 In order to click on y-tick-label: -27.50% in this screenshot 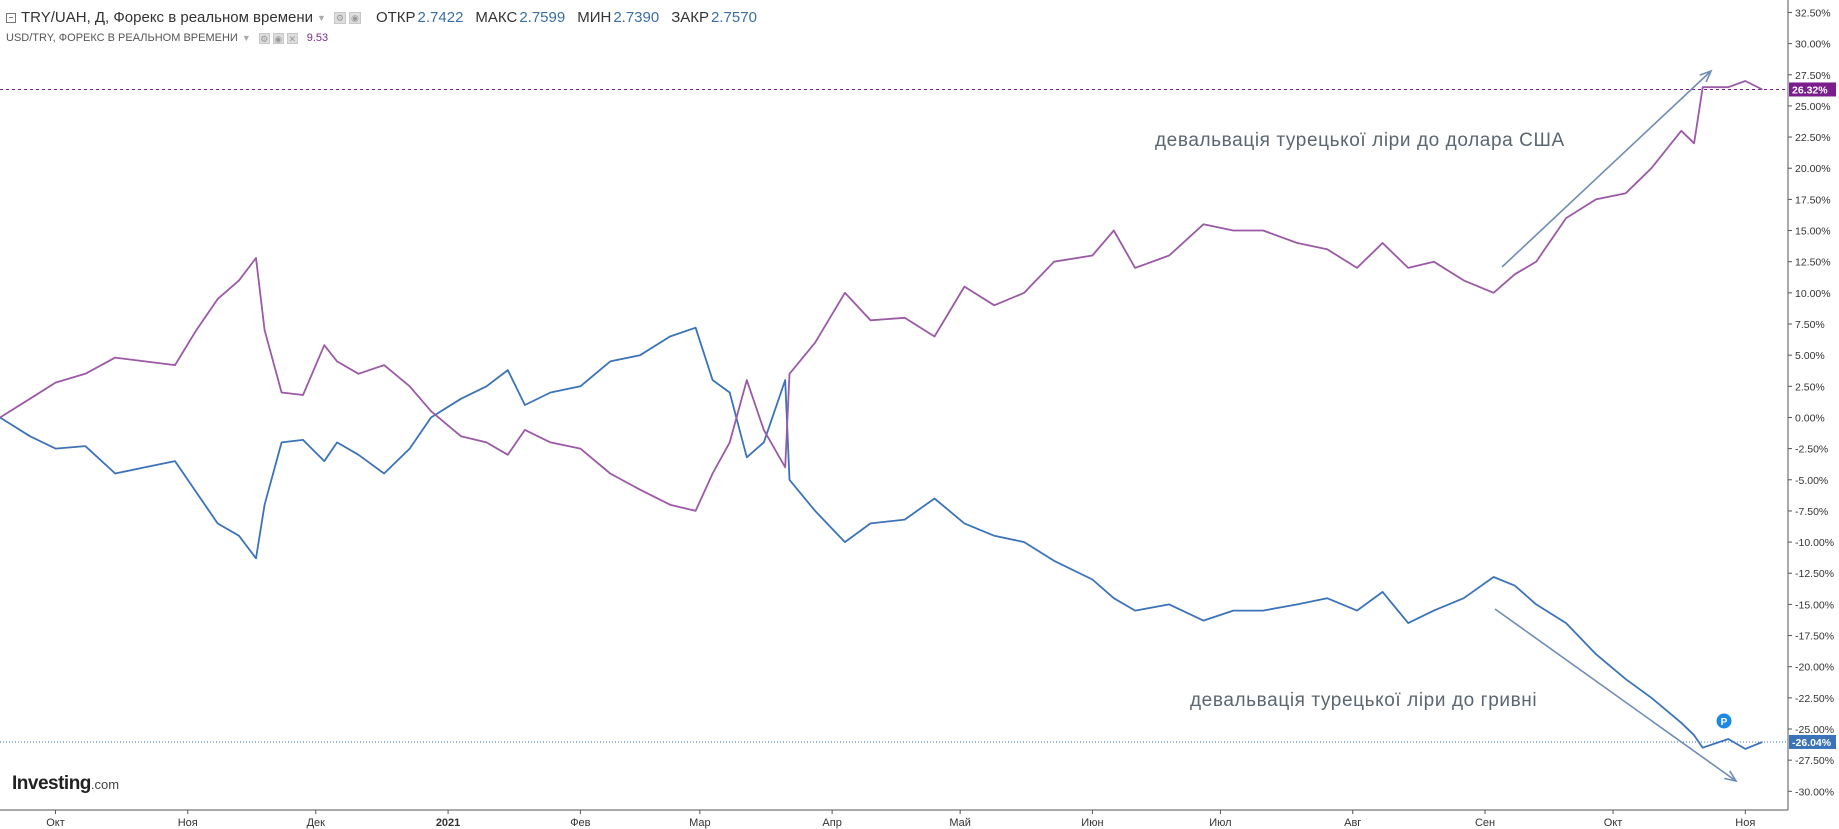, I will do `click(1814, 761)`.